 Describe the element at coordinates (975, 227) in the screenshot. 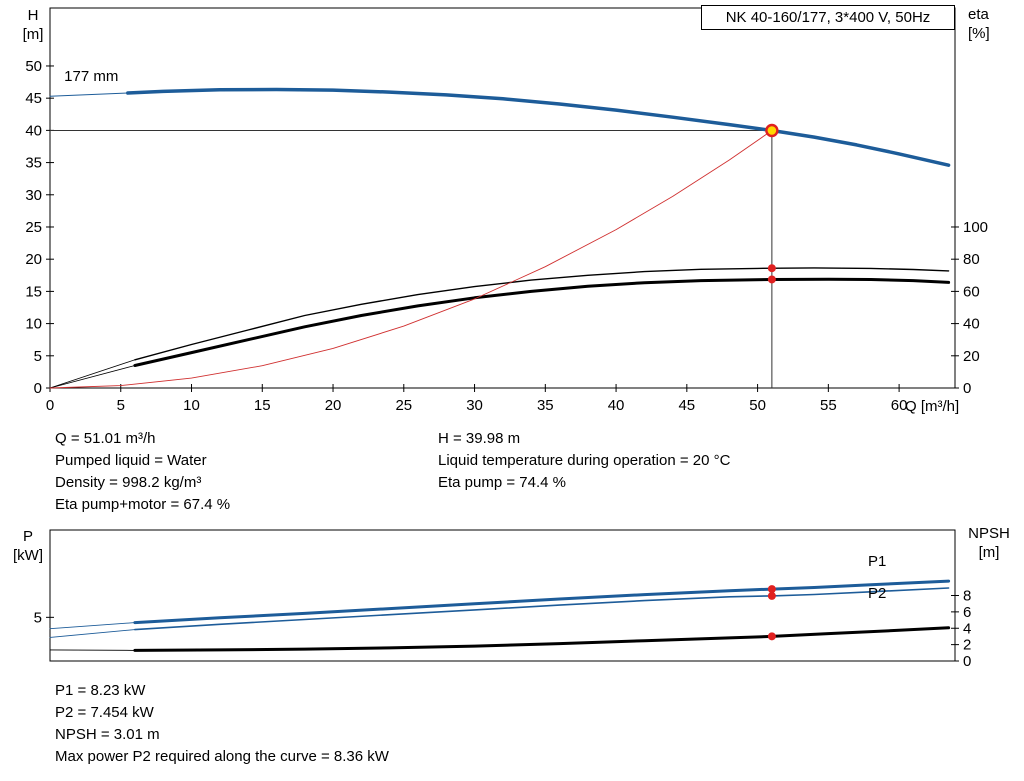

I see `top-right-tick-label: 100` at that location.